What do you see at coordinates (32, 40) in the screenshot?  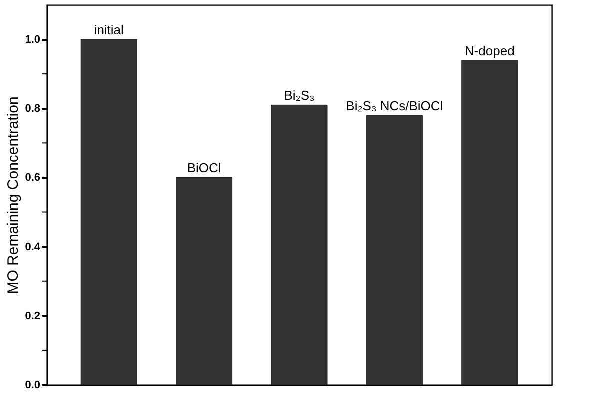 I see `y-tick-label: 1.0` at bounding box center [32, 40].